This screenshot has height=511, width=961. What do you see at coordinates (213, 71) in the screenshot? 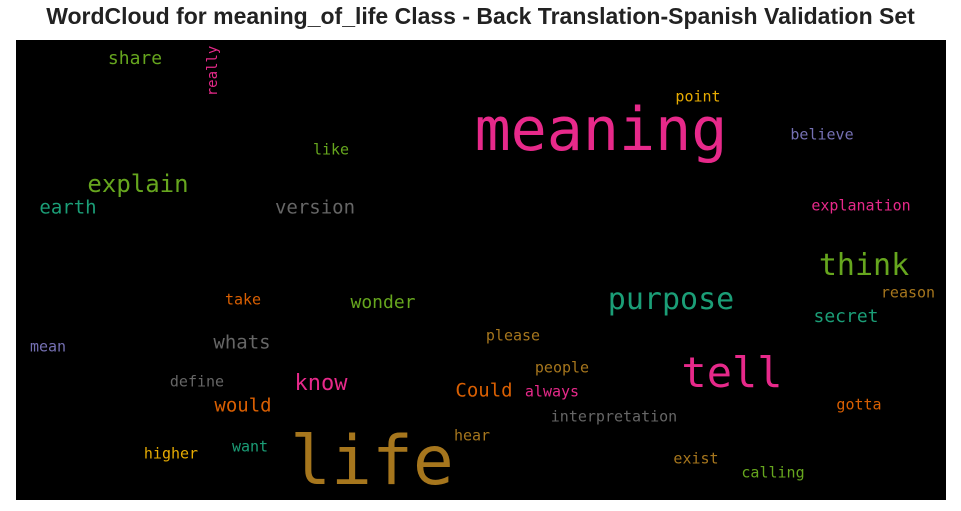
I see `word-really: really` at bounding box center [213, 71].